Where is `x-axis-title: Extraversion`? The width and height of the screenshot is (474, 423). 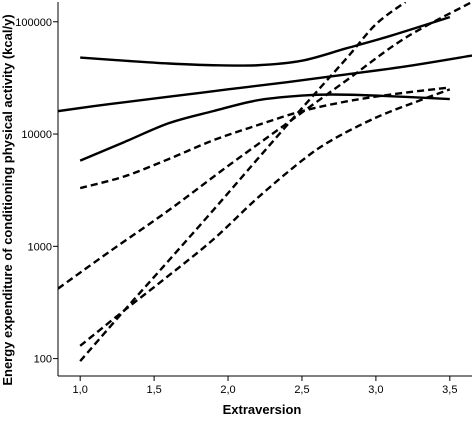
x-axis-title: Extraversion is located at coordinates (262, 409).